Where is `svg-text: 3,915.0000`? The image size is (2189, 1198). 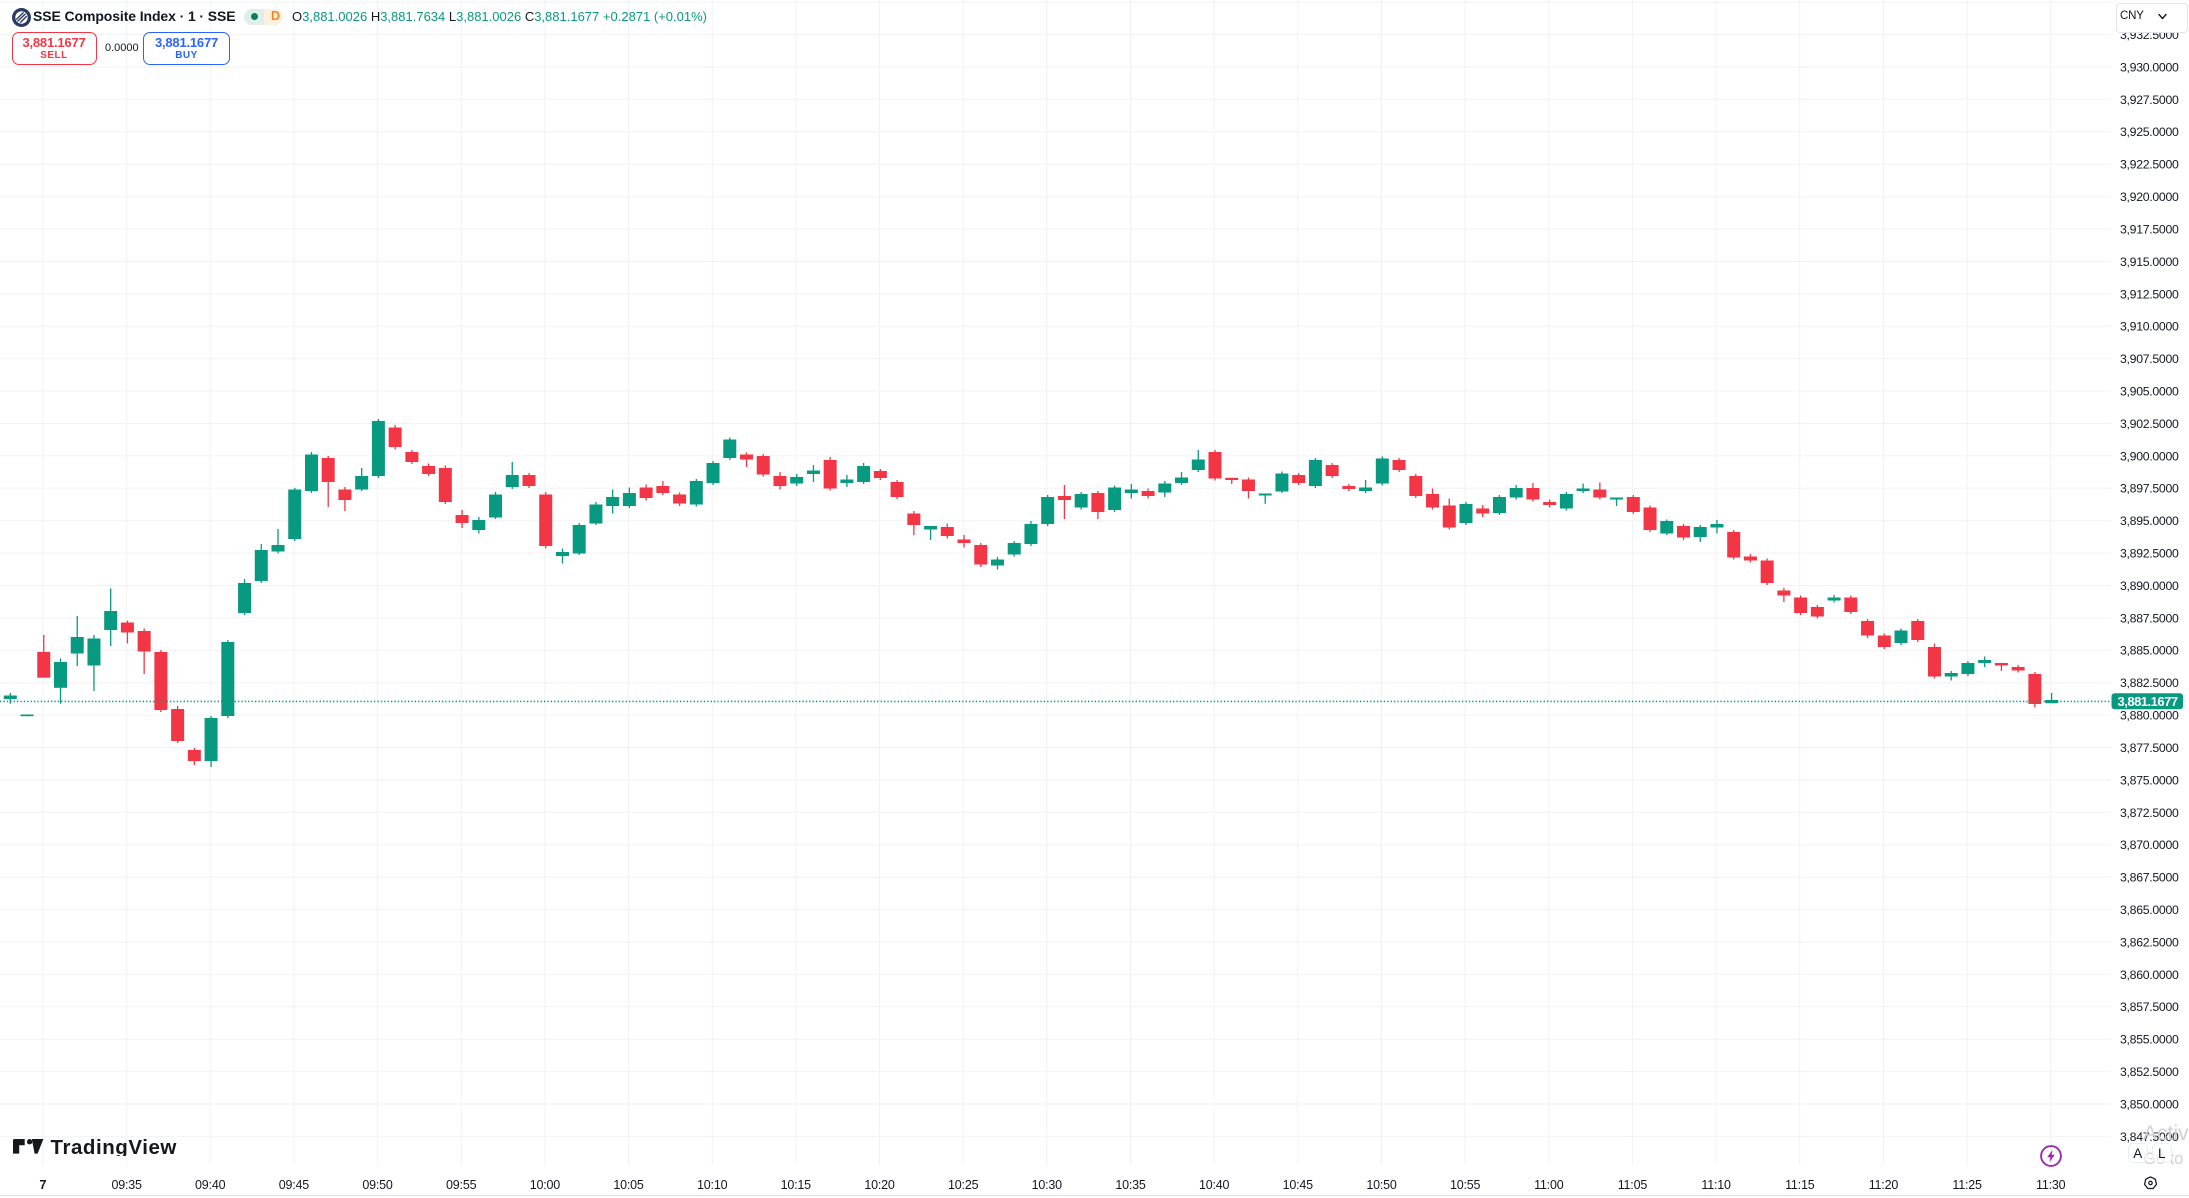
svg-text: 3,915.0000 is located at coordinates (2149, 262).